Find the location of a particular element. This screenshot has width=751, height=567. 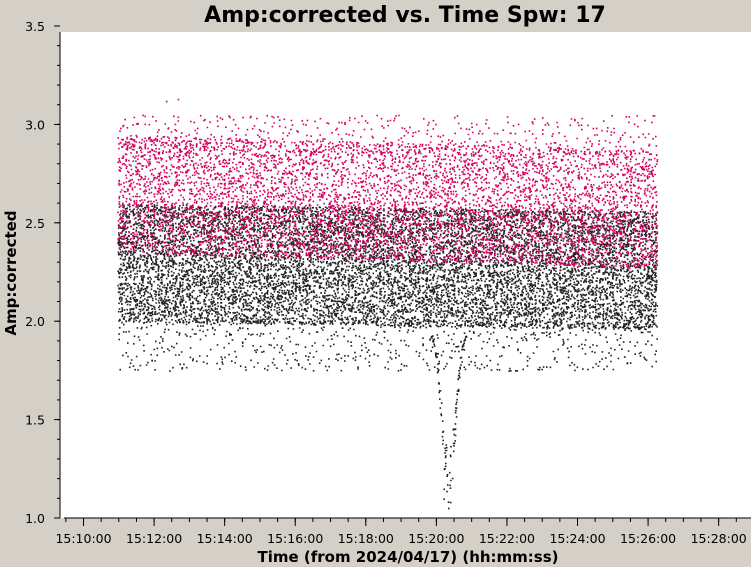

y-tick-label: 1.5 is located at coordinates (35, 420).